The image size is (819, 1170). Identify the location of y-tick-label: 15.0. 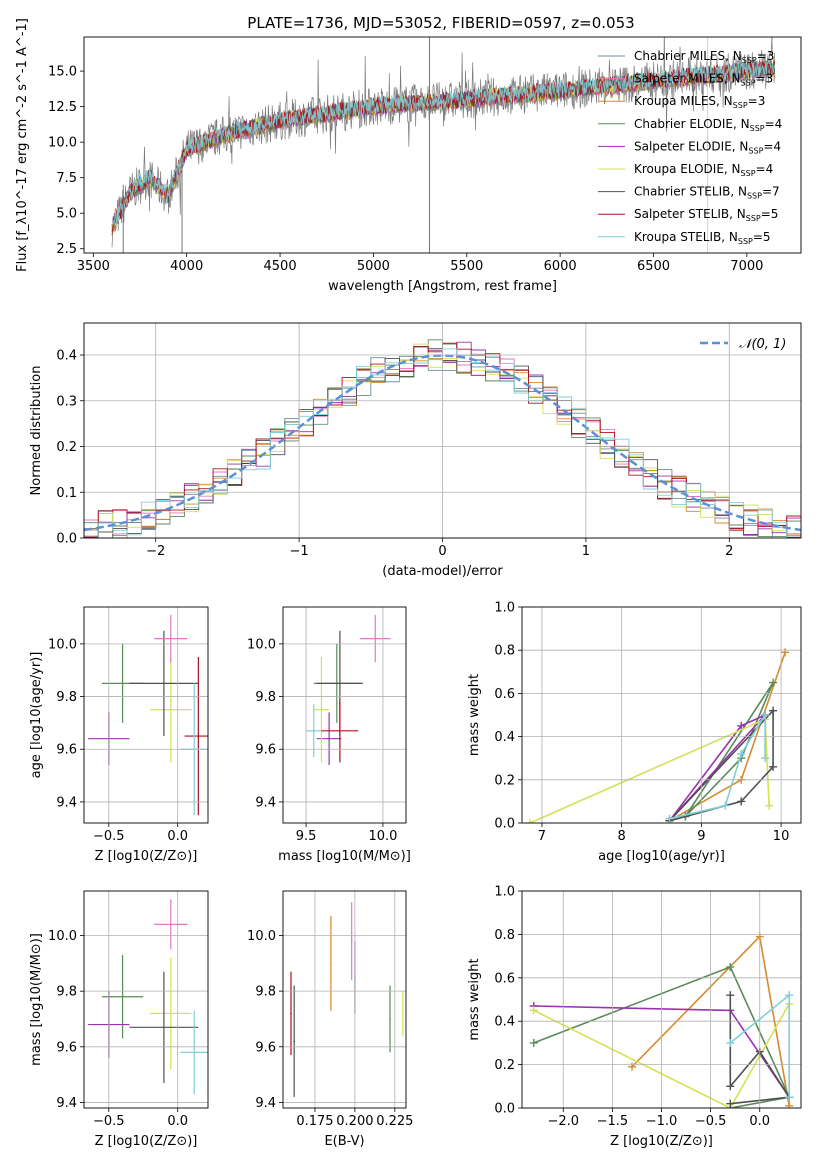
(62, 72).